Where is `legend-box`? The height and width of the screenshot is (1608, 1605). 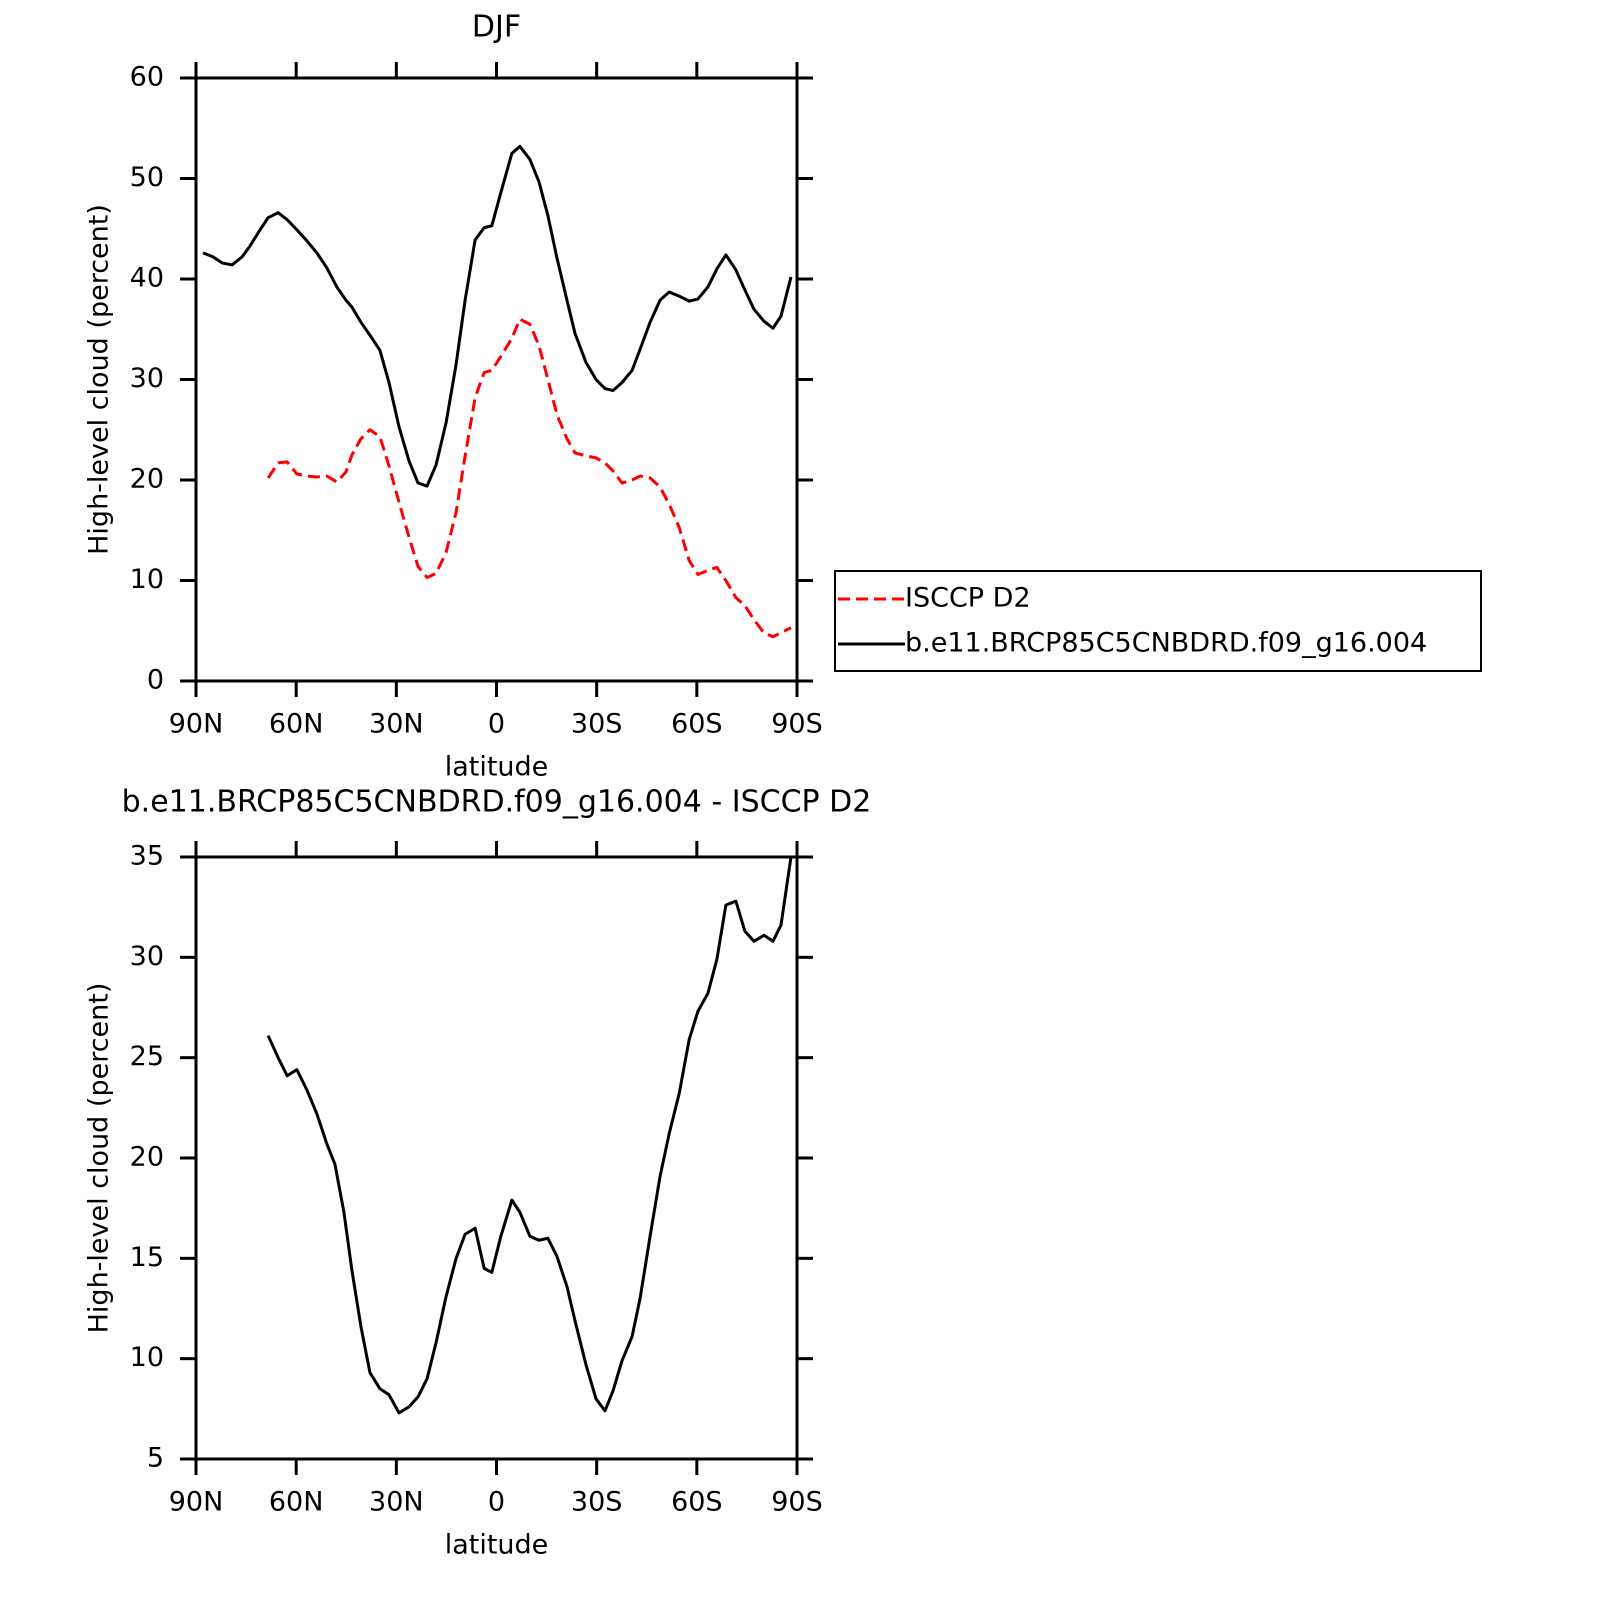 legend-box is located at coordinates (1158, 621).